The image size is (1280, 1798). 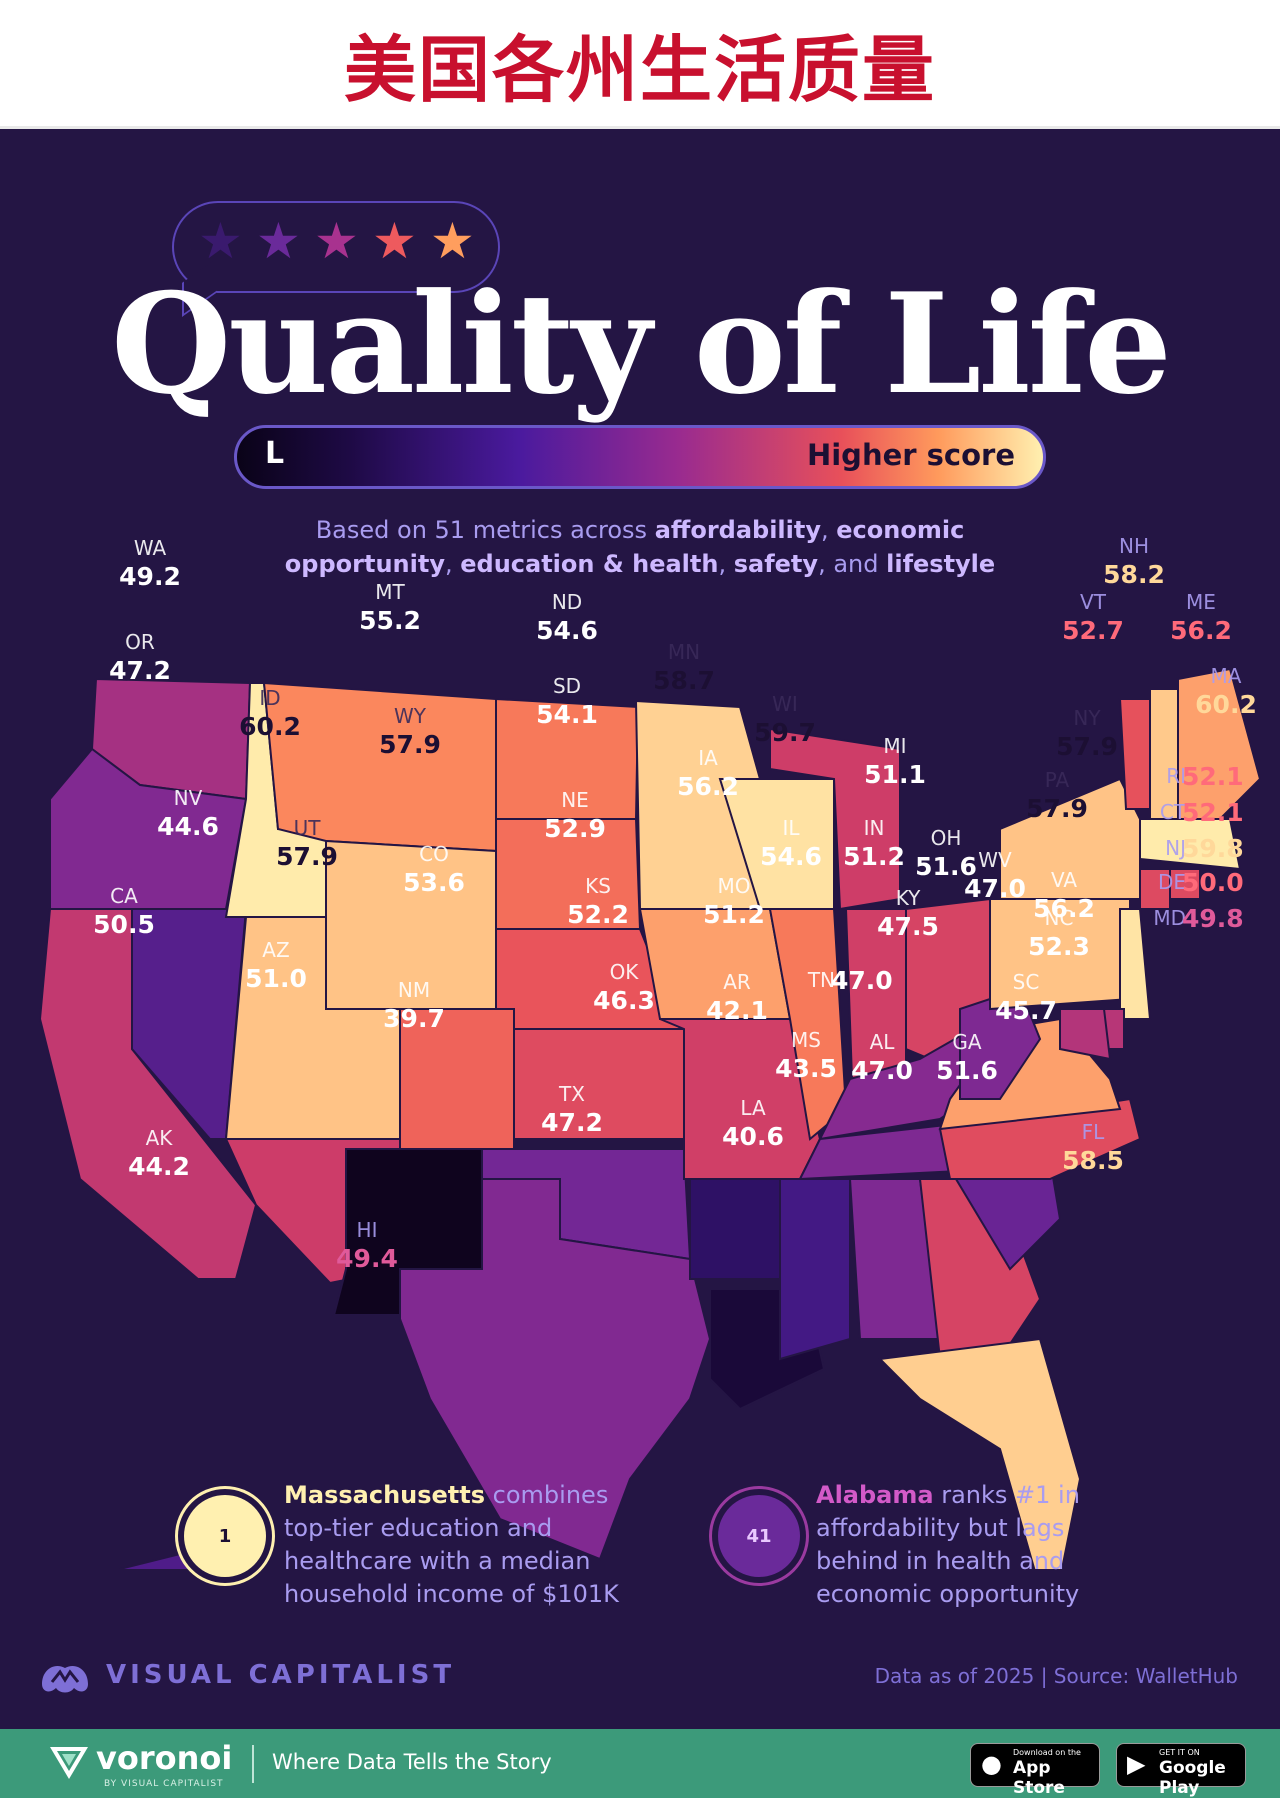 I want to click on state-abbr-ok: OK, so click(x=624, y=972).